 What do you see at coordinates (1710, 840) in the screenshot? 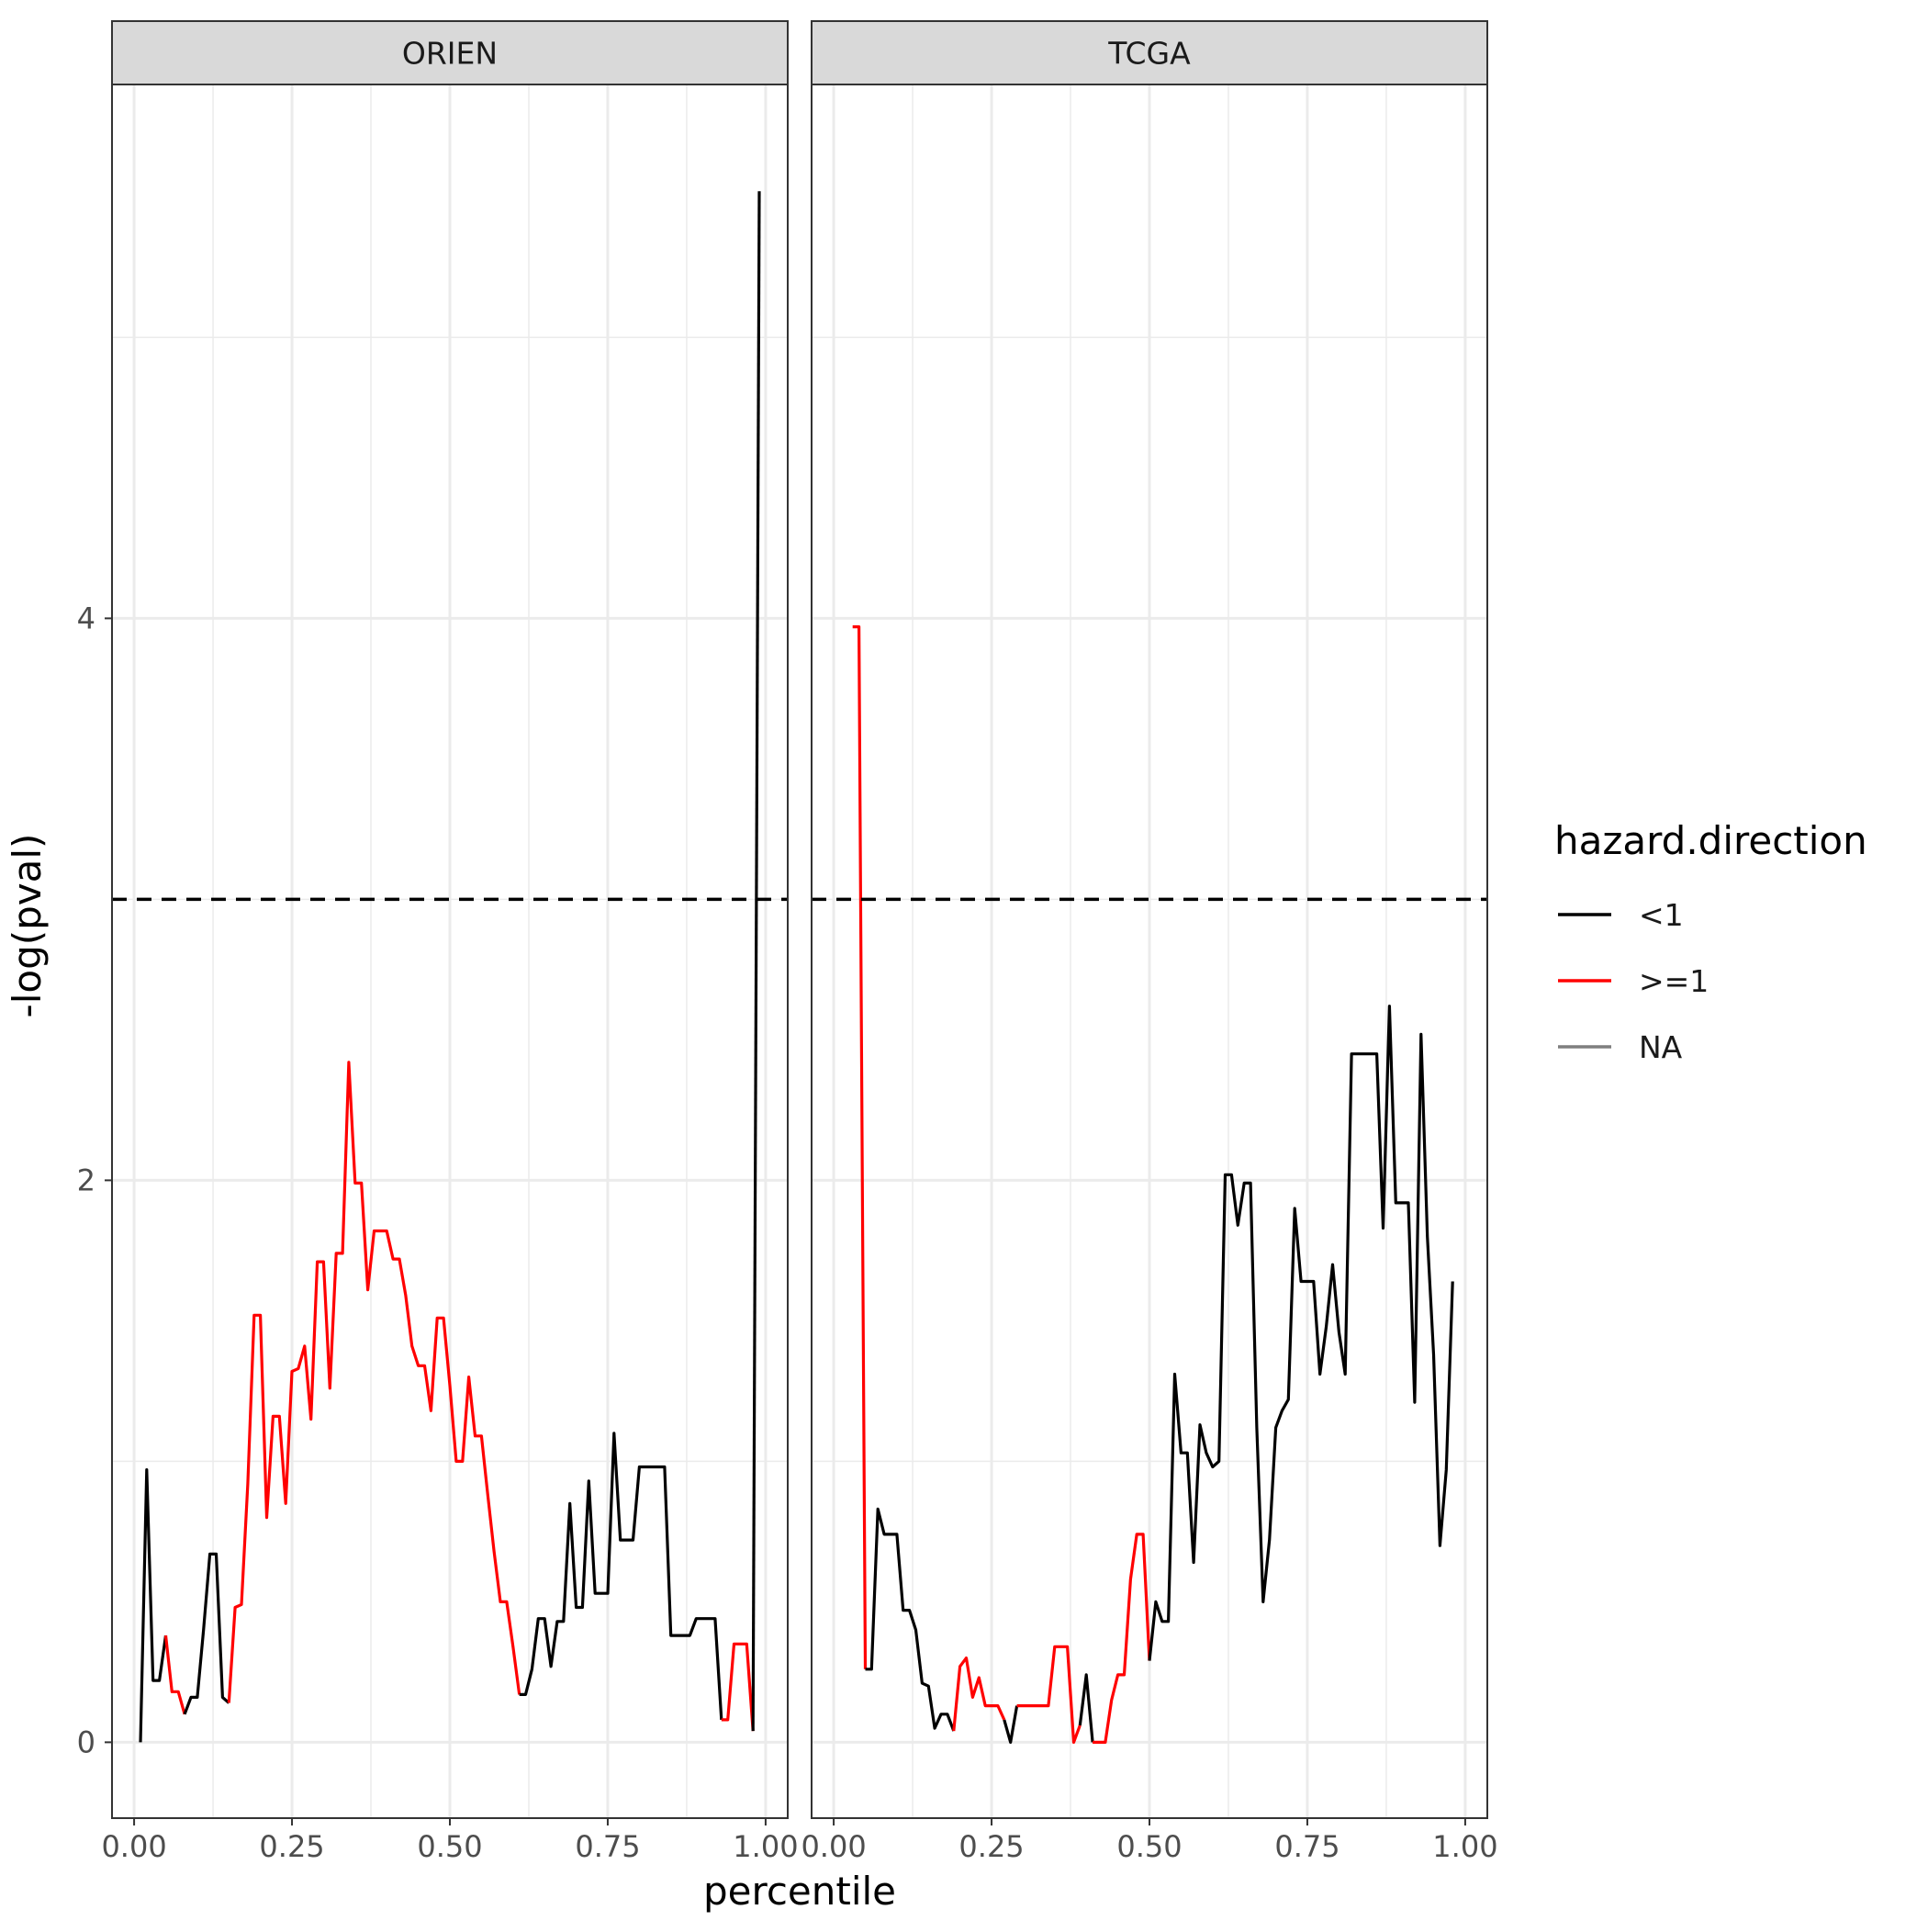
I see `legend-title: hazard.direction` at bounding box center [1710, 840].